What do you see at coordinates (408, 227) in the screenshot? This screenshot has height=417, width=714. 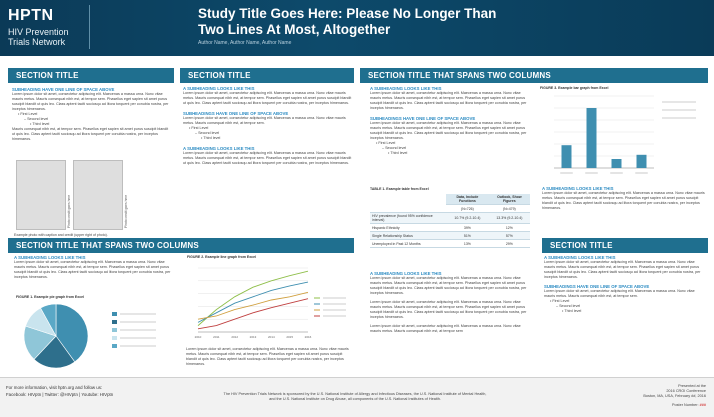 I see `table-row-label: Hispanic Ethnicity` at bounding box center [408, 227].